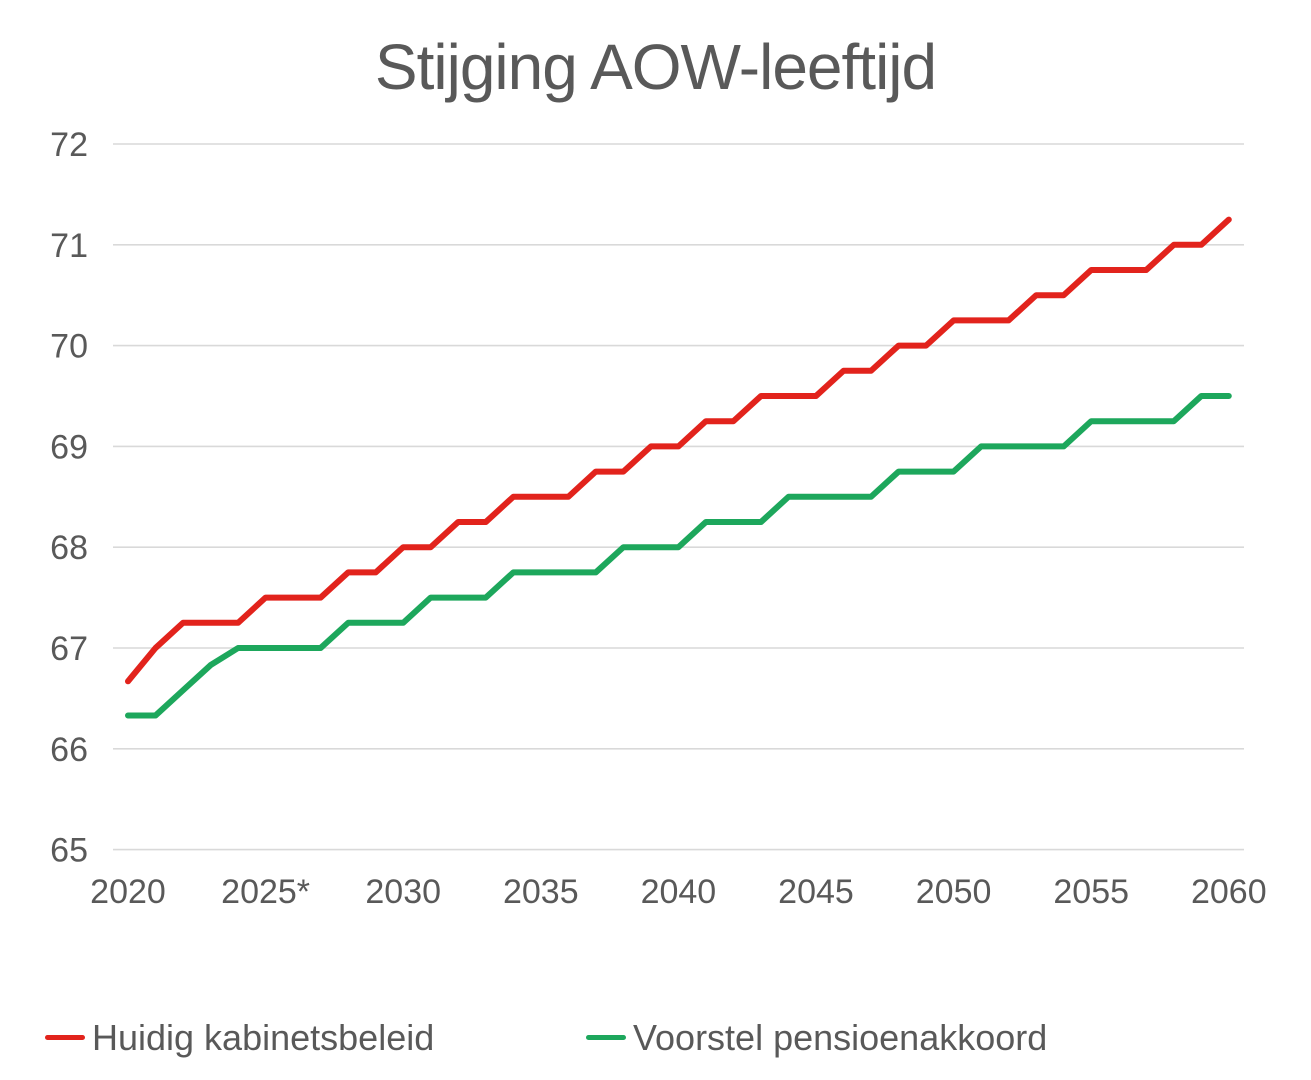 The width and height of the screenshot is (1311, 1080). Describe the element at coordinates (69, 447) in the screenshot. I see `y-tick-label: 69` at that location.